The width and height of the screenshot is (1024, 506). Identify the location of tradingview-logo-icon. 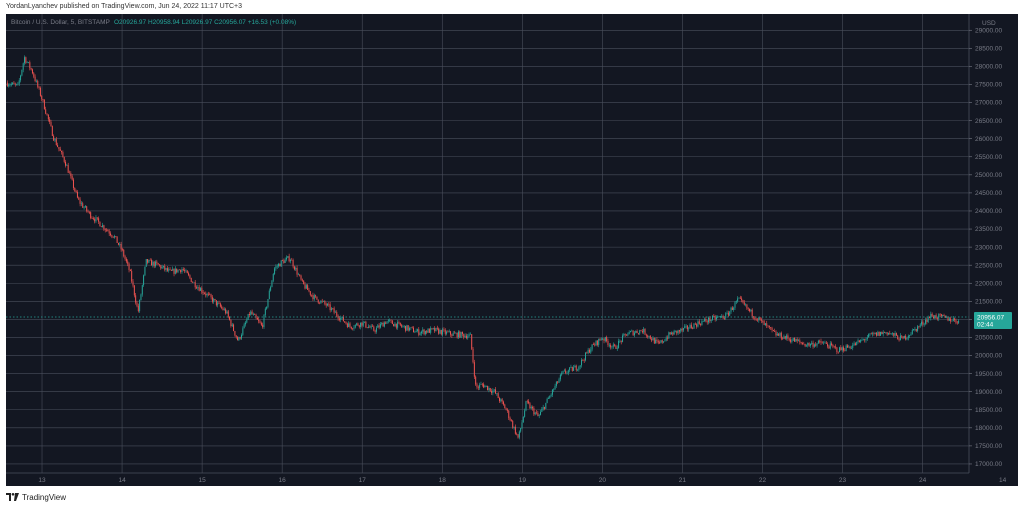
(12, 497).